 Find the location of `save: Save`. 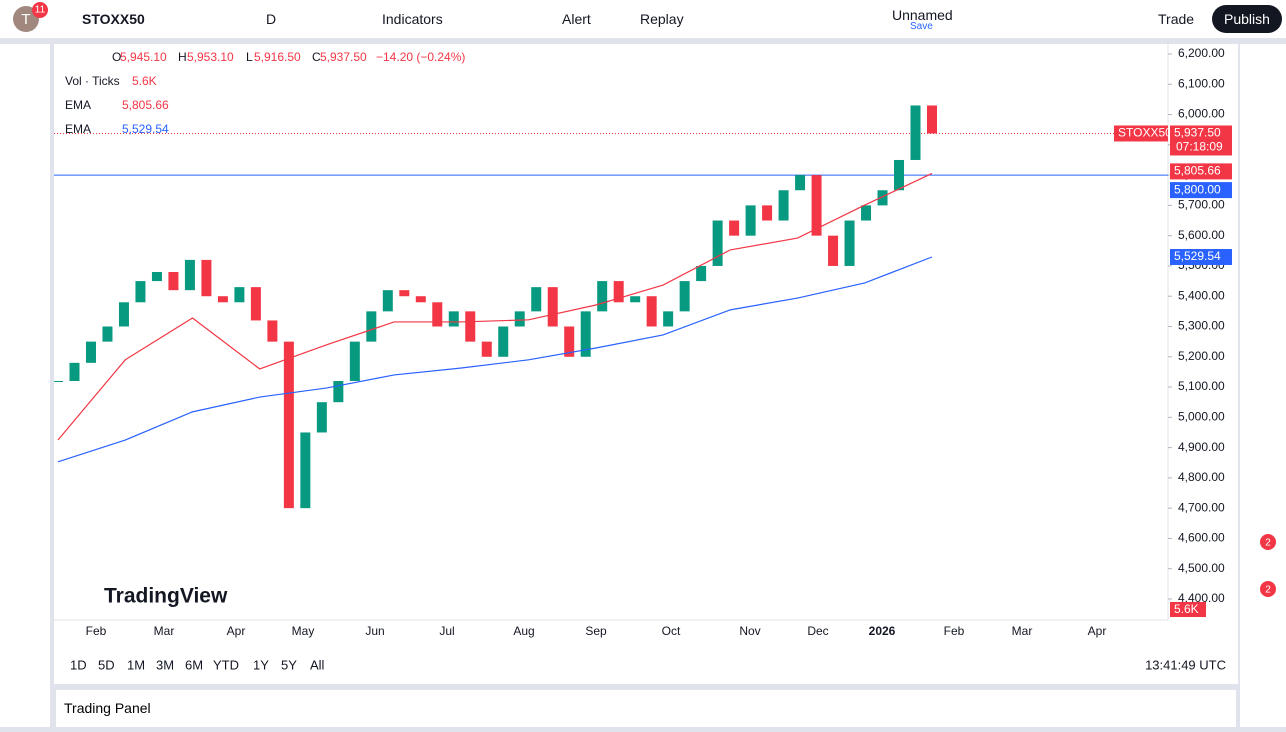

save: Save is located at coordinates (921, 26).